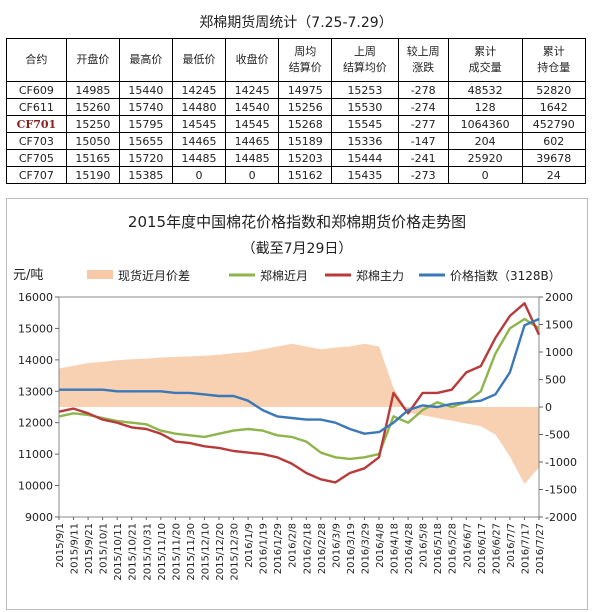 Image resolution: width=592 pixels, height=612 pixels. I want to click on x-tick-label: 2016/2/8, so click(293, 545).